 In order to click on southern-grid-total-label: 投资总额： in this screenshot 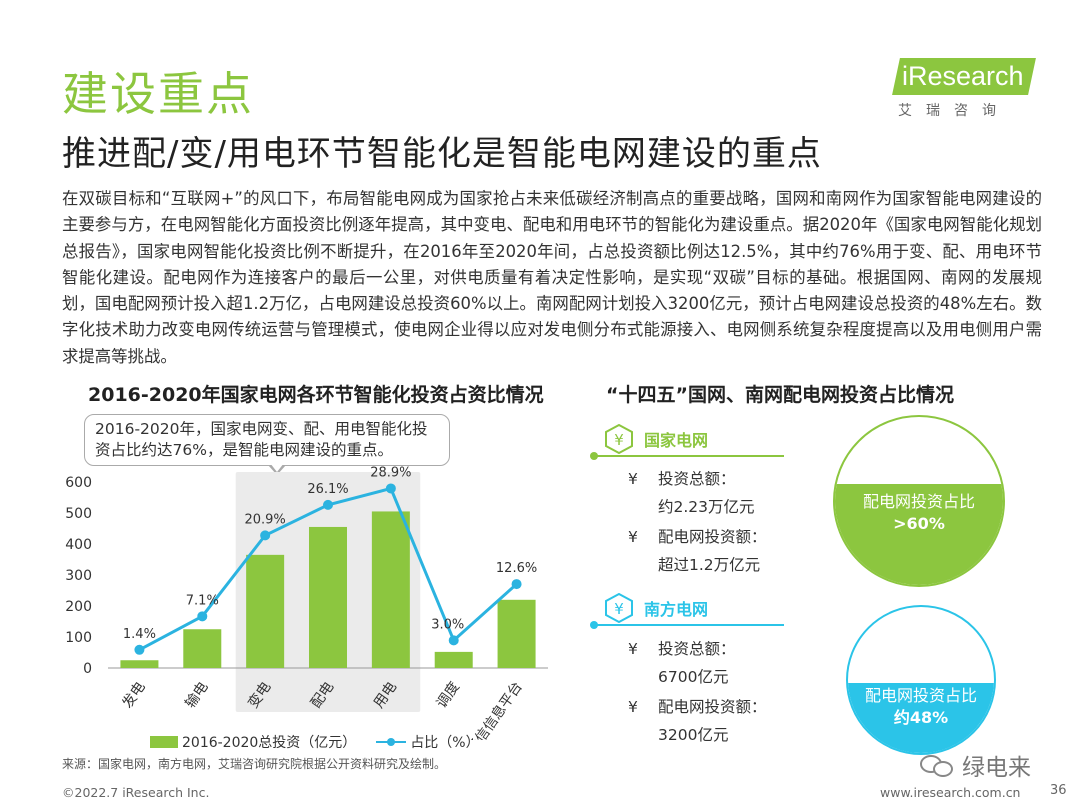, I will do `click(697, 649)`.